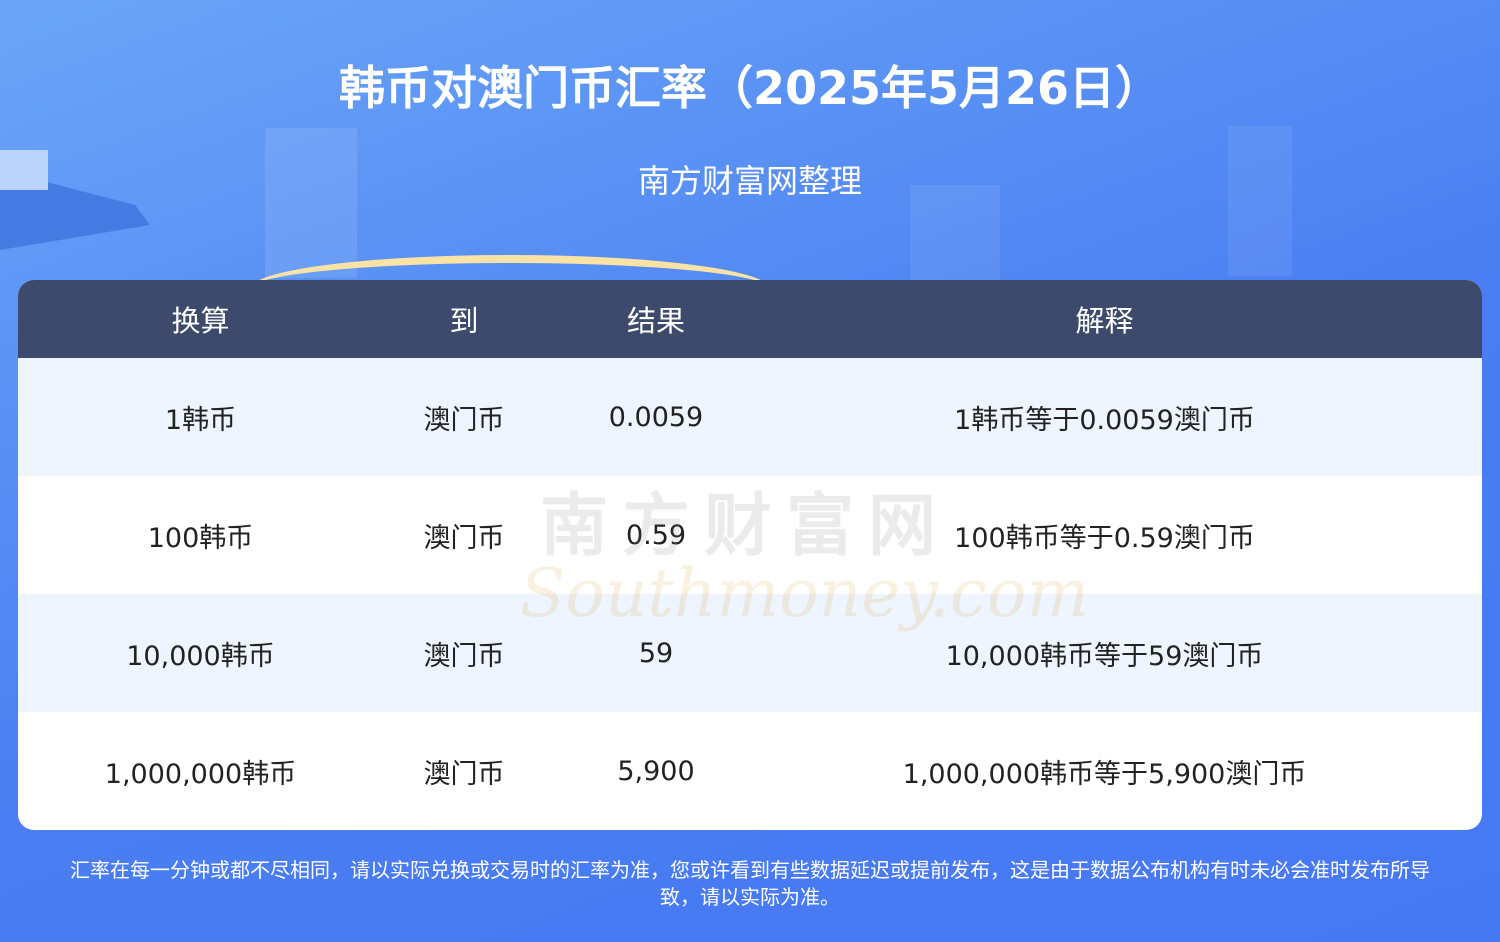 Image resolution: width=1500 pixels, height=942 pixels. I want to click on cell-amount: 1,000,000韩币, so click(200, 774).